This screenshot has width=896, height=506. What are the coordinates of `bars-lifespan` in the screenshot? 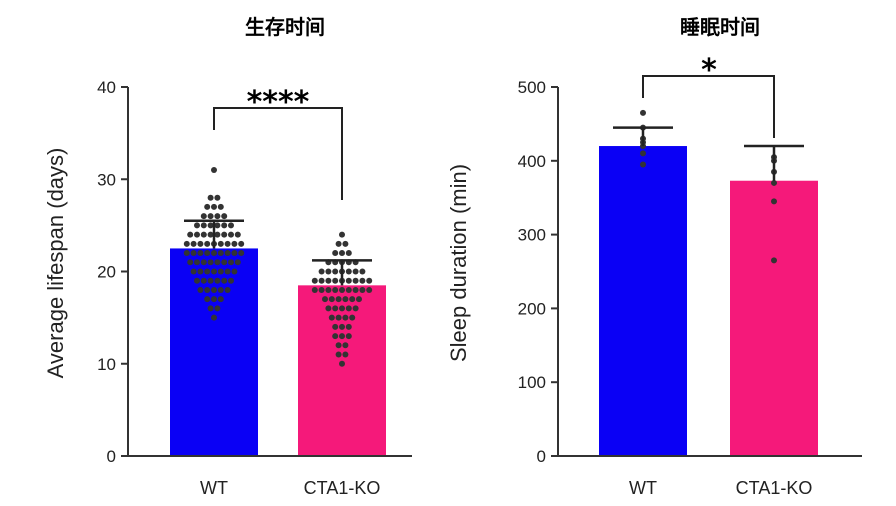 It's located at (278, 352).